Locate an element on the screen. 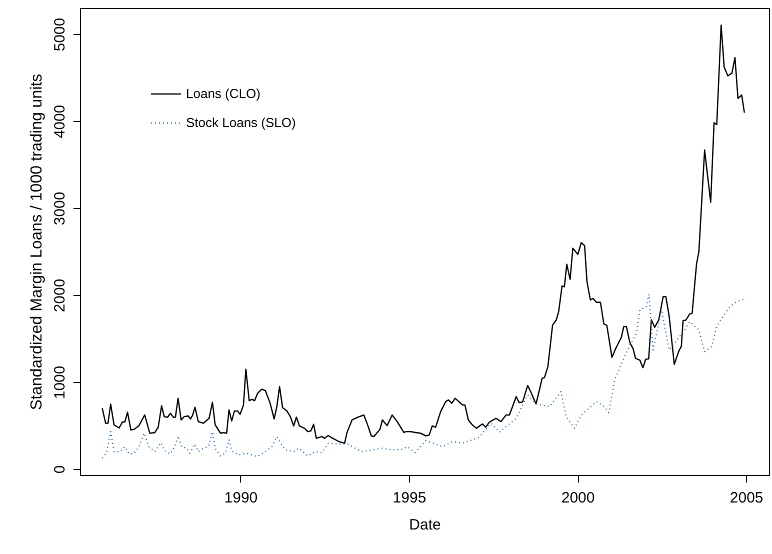  y-tick-label: 4000 is located at coordinates (60, 121).